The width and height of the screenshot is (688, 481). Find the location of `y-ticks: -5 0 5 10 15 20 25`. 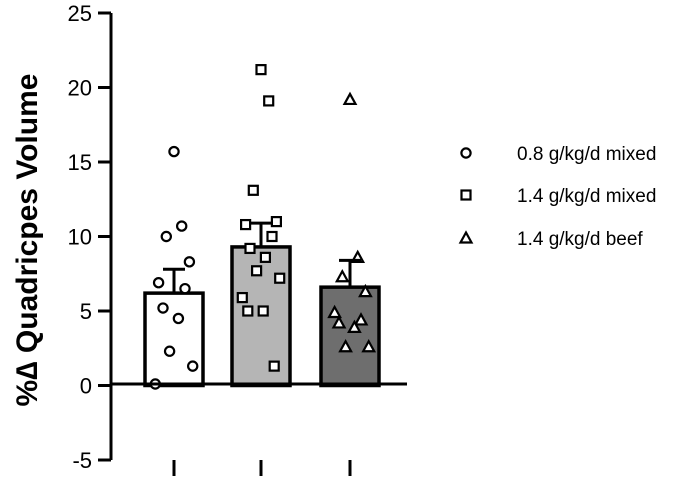

y-ticks: -5 0 5 10 15 20 25 is located at coordinates (89, 237).